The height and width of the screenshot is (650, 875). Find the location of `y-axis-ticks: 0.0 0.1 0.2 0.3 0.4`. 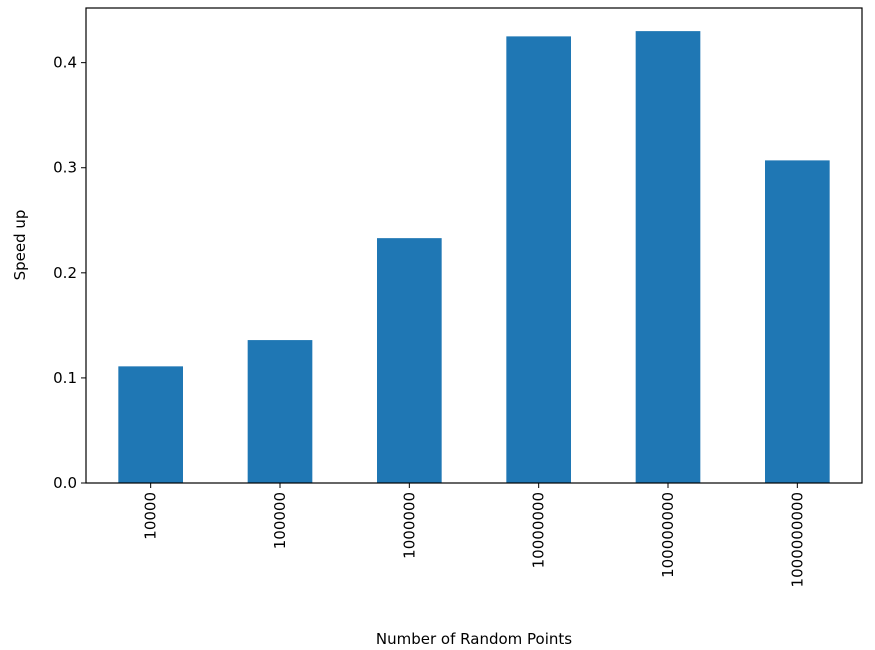

y-axis-ticks: 0.0 0.1 0.2 0.3 0.4 is located at coordinates (69, 273).